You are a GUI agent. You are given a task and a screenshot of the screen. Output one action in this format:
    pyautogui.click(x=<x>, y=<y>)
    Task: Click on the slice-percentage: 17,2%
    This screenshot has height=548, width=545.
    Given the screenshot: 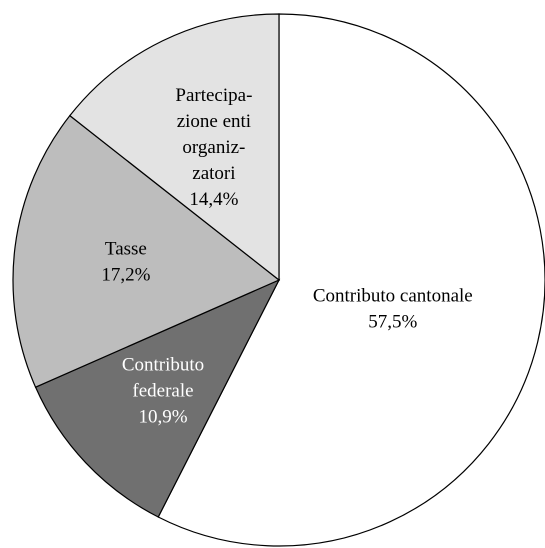 What is the action you would take?
    pyautogui.click(x=125, y=275)
    